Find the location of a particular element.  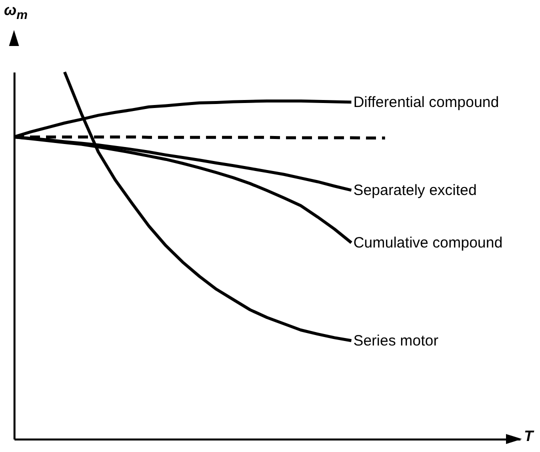

x-axis-title: T is located at coordinates (529, 436).